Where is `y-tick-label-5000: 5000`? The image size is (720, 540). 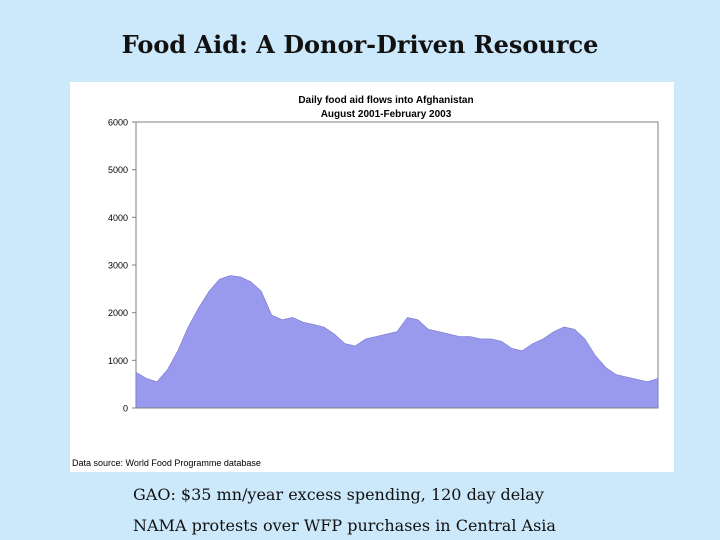 y-tick-label-5000: 5000 is located at coordinates (118, 170).